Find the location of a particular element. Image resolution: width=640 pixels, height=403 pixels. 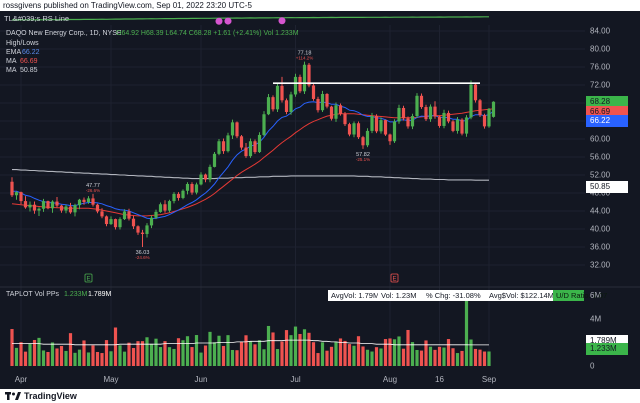

price-tick-0: 84.00 is located at coordinates (600, 31).